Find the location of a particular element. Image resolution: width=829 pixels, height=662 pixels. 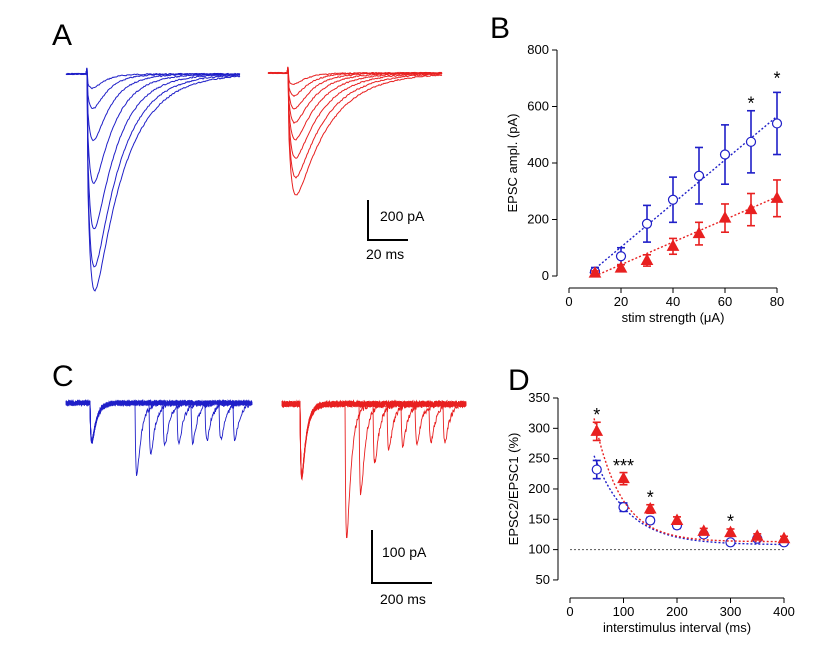

scalebar-a: 200 pA 20 ms is located at coordinates (395, 231).